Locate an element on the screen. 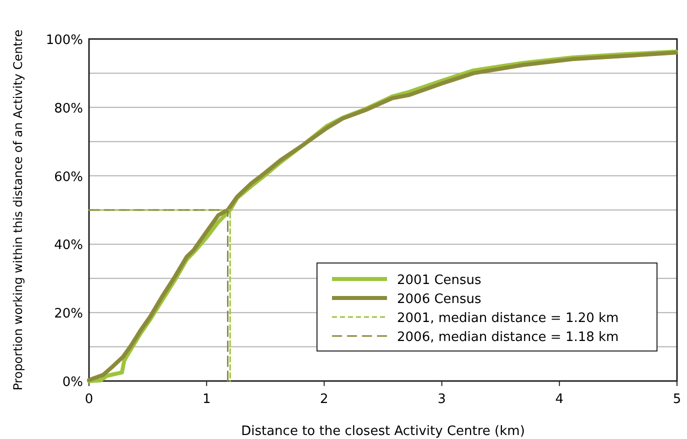  x-tick-label: 4 is located at coordinates (559, 399).